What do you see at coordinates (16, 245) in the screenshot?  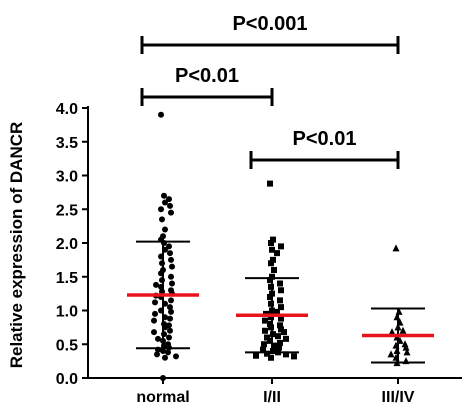 I see `y-axis-label: Relative expression of DANCR` at bounding box center [16, 245].